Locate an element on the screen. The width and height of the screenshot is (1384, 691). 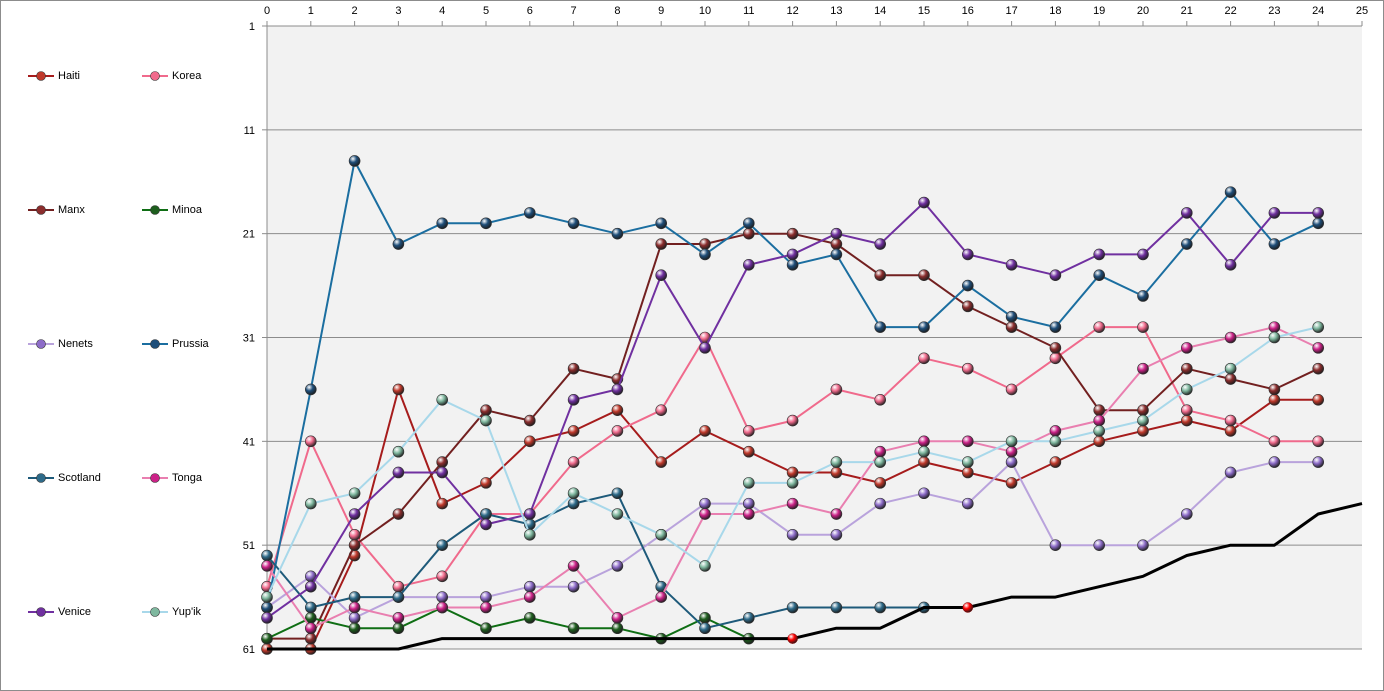
legend-label: Manx is located at coordinates (71, 210).